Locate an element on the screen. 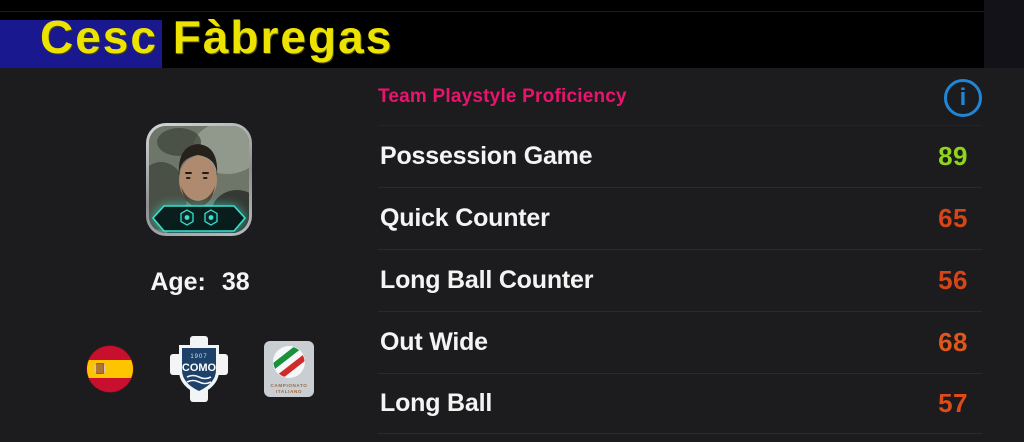 Image resolution: width=1024 pixels, height=442 pixels. age-row: Age: 38 is located at coordinates (200, 282).